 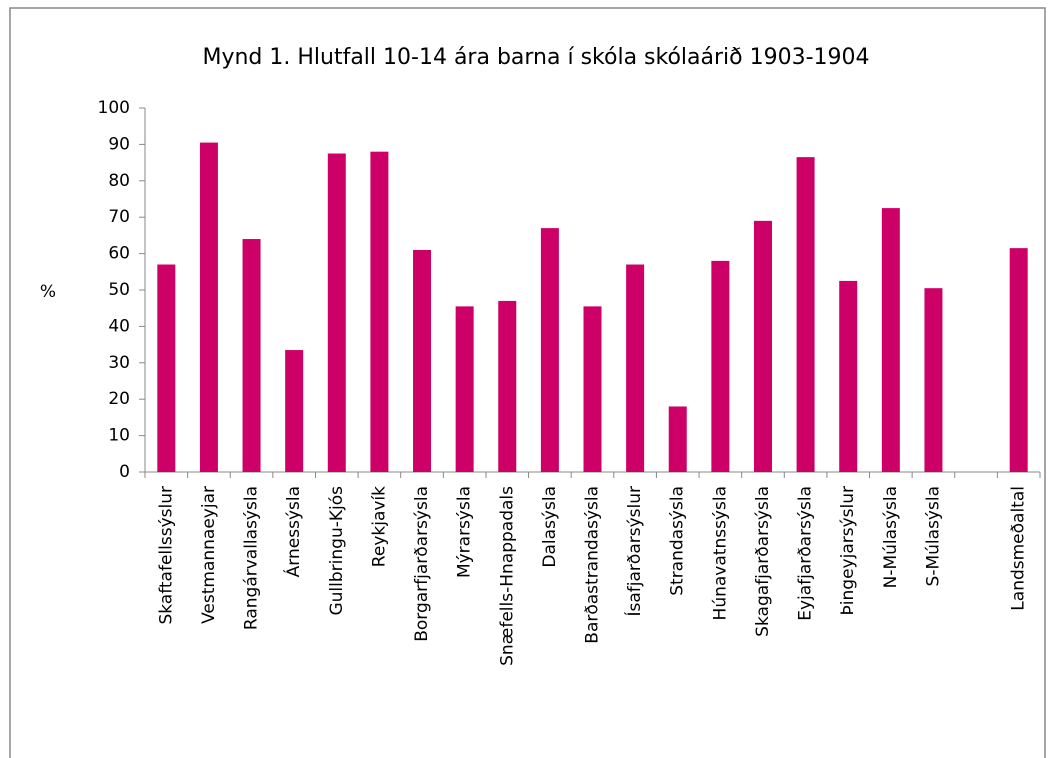 What do you see at coordinates (119, 181) in the screenshot?
I see `y-tick-label: 80` at bounding box center [119, 181].